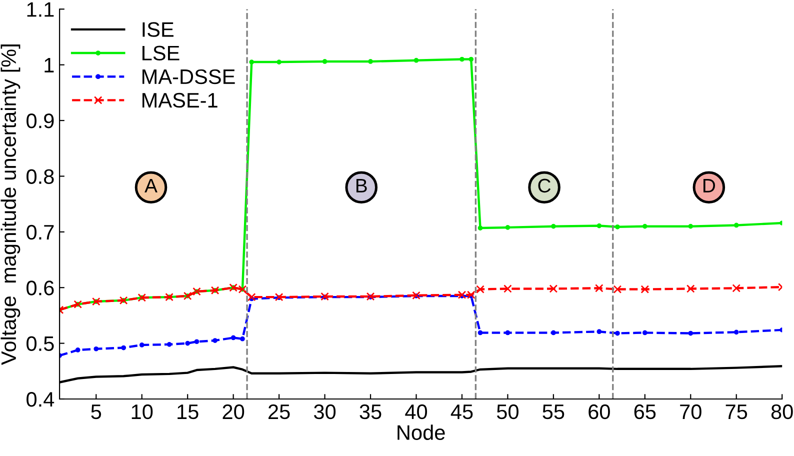 This screenshot has height=456, width=794. Describe the element at coordinates (40, 176) in the screenshot. I see `y-tick-label: 0.8` at that location.